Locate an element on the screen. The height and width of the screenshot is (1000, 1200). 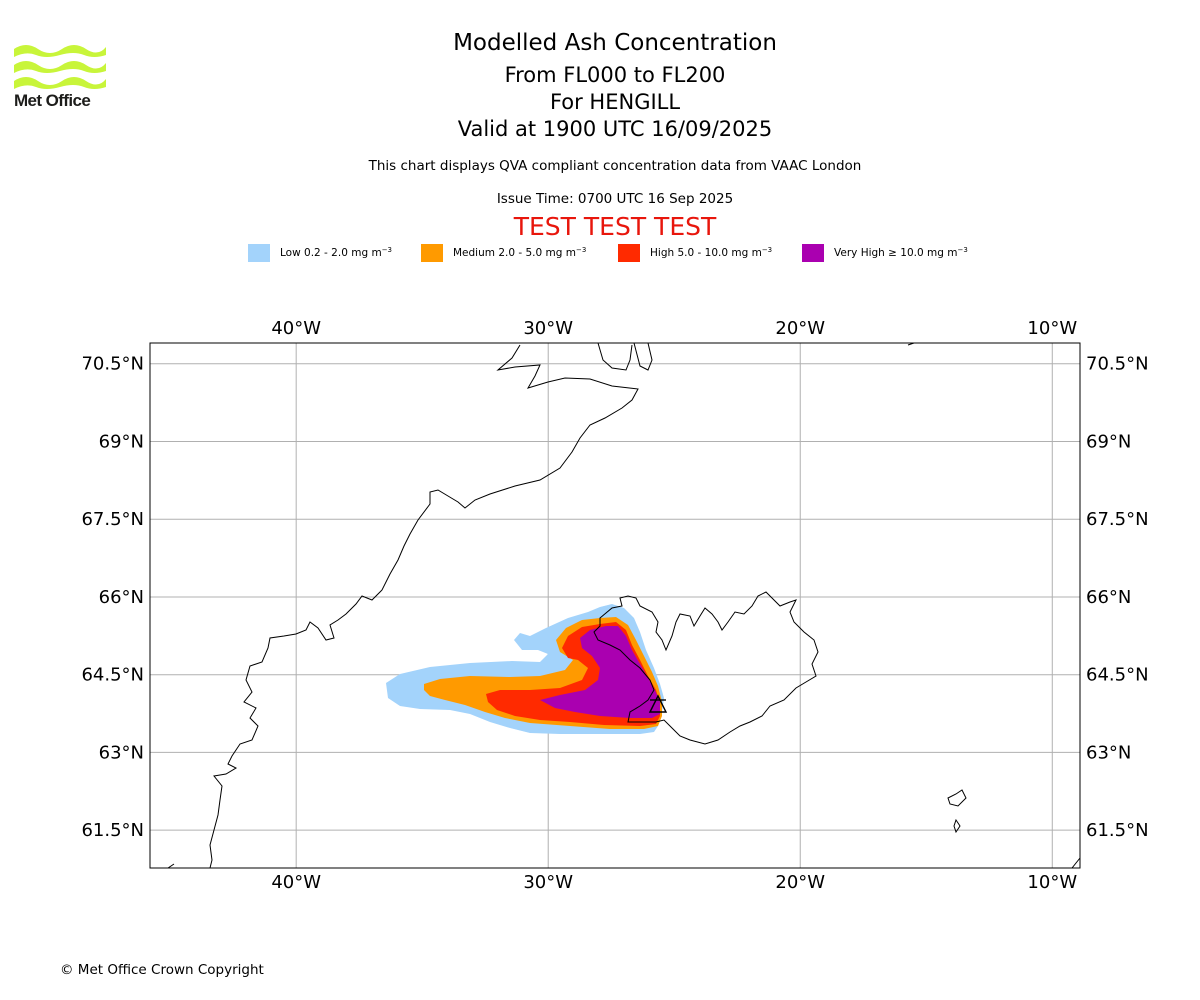
faroe-islands is located at coordinates (957, 811).